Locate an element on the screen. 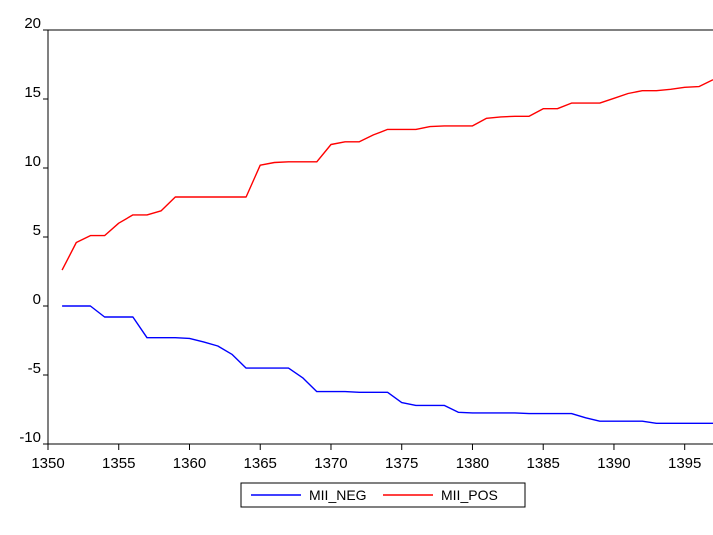 The height and width of the screenshot is (535, 713). x-tick-label: 1380 is located at coordinates (472, 463).